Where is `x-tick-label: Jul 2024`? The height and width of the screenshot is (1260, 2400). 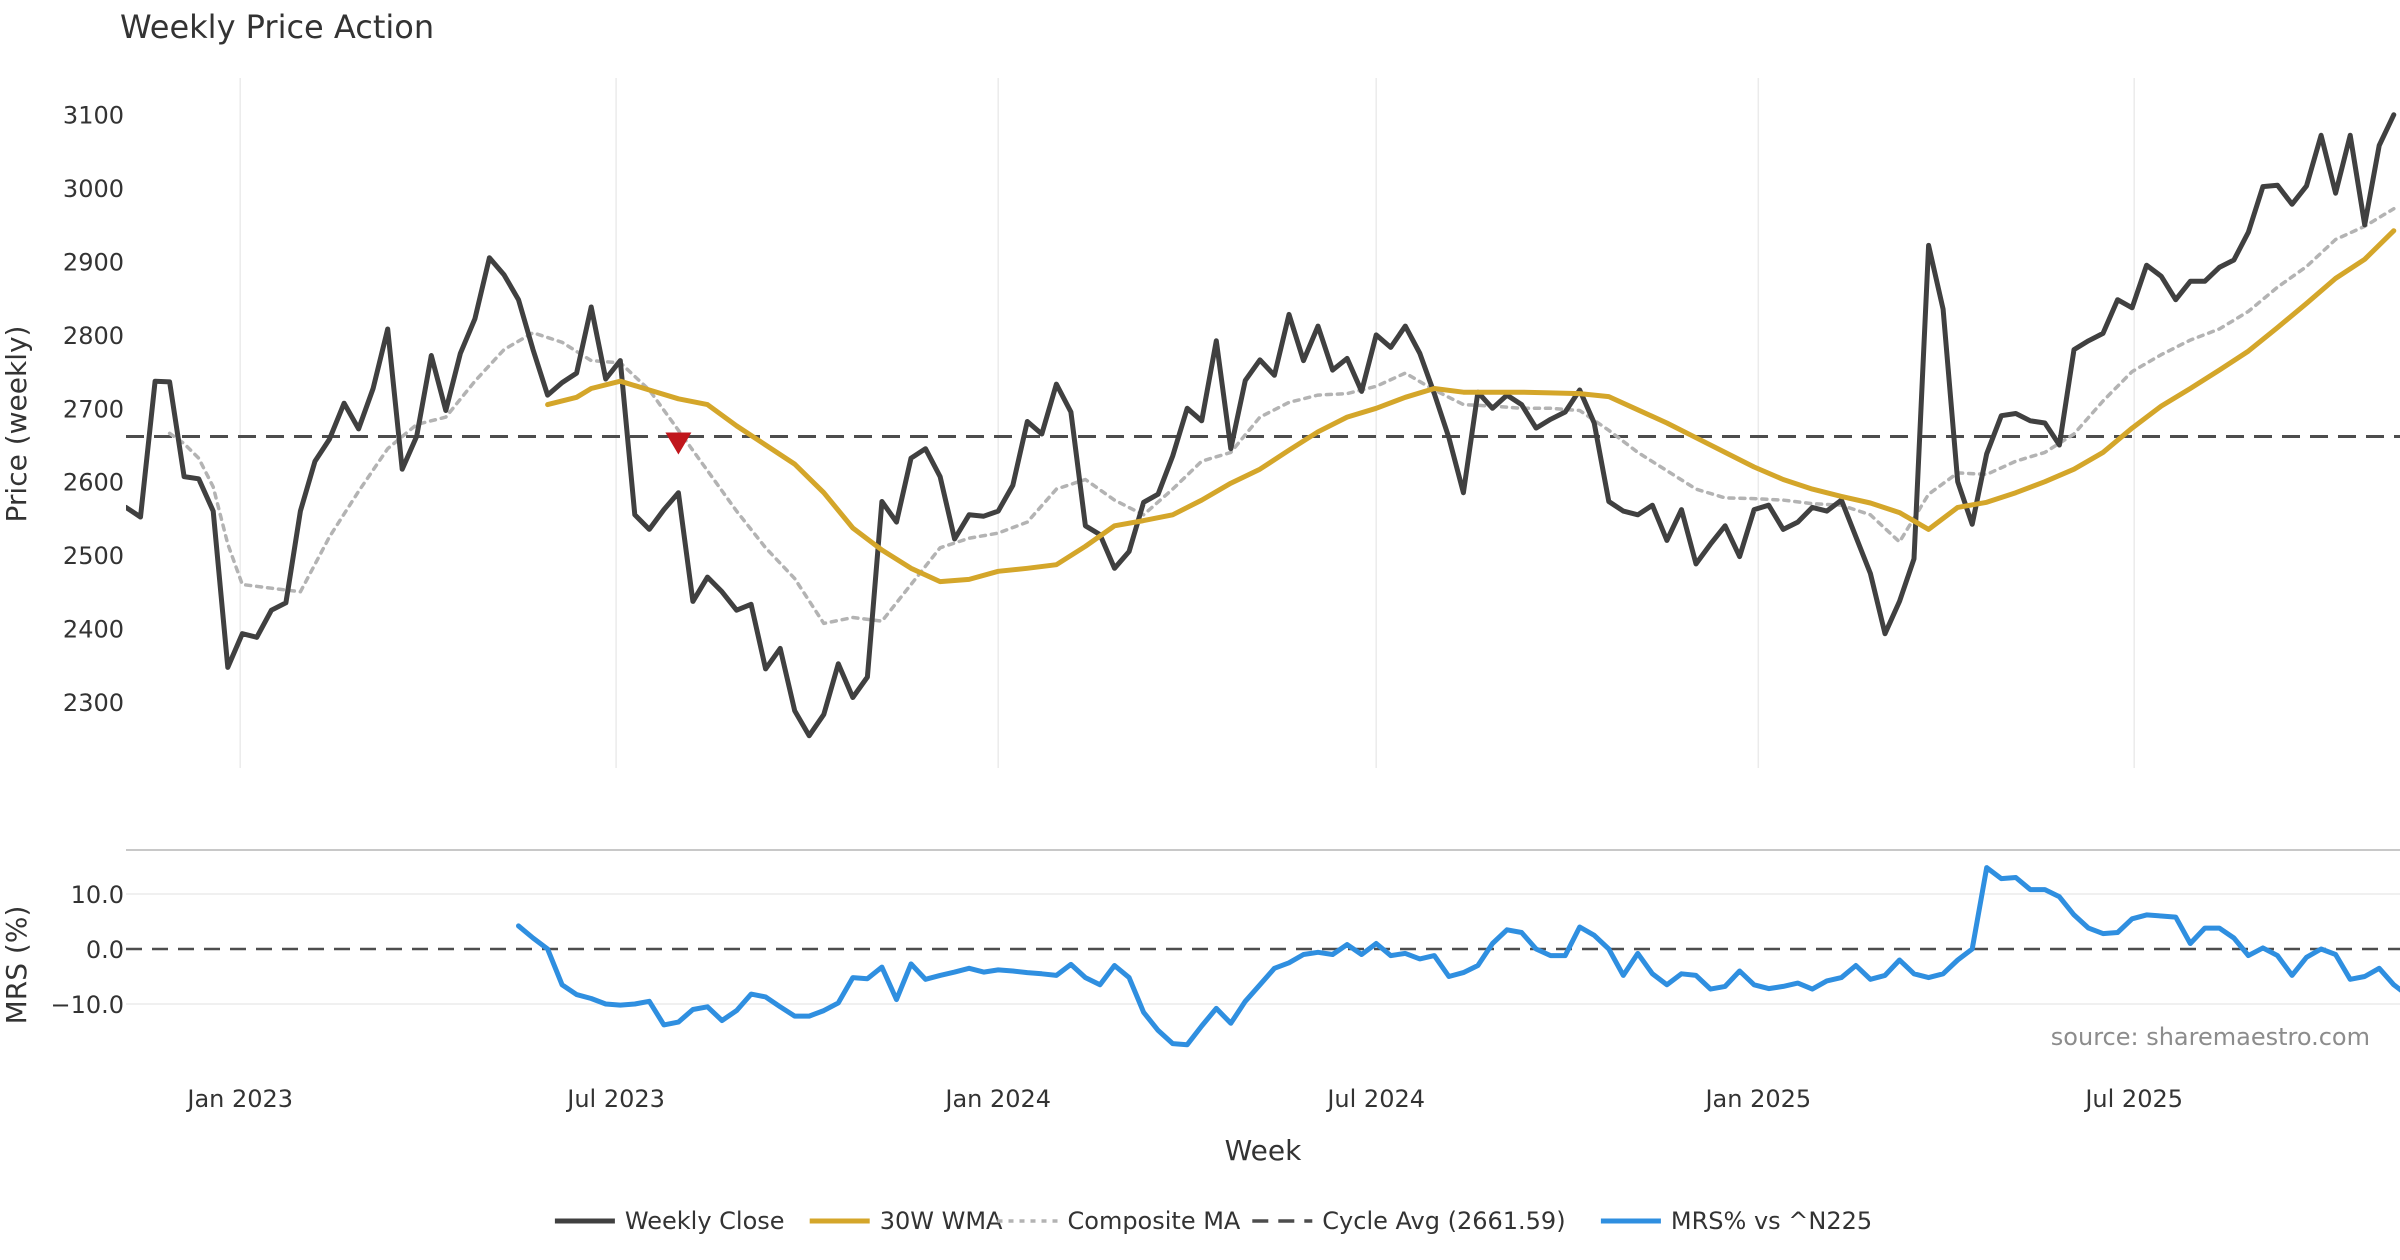 x-tick-label: Jul 2024 is located at coordinates (1375, 1099).